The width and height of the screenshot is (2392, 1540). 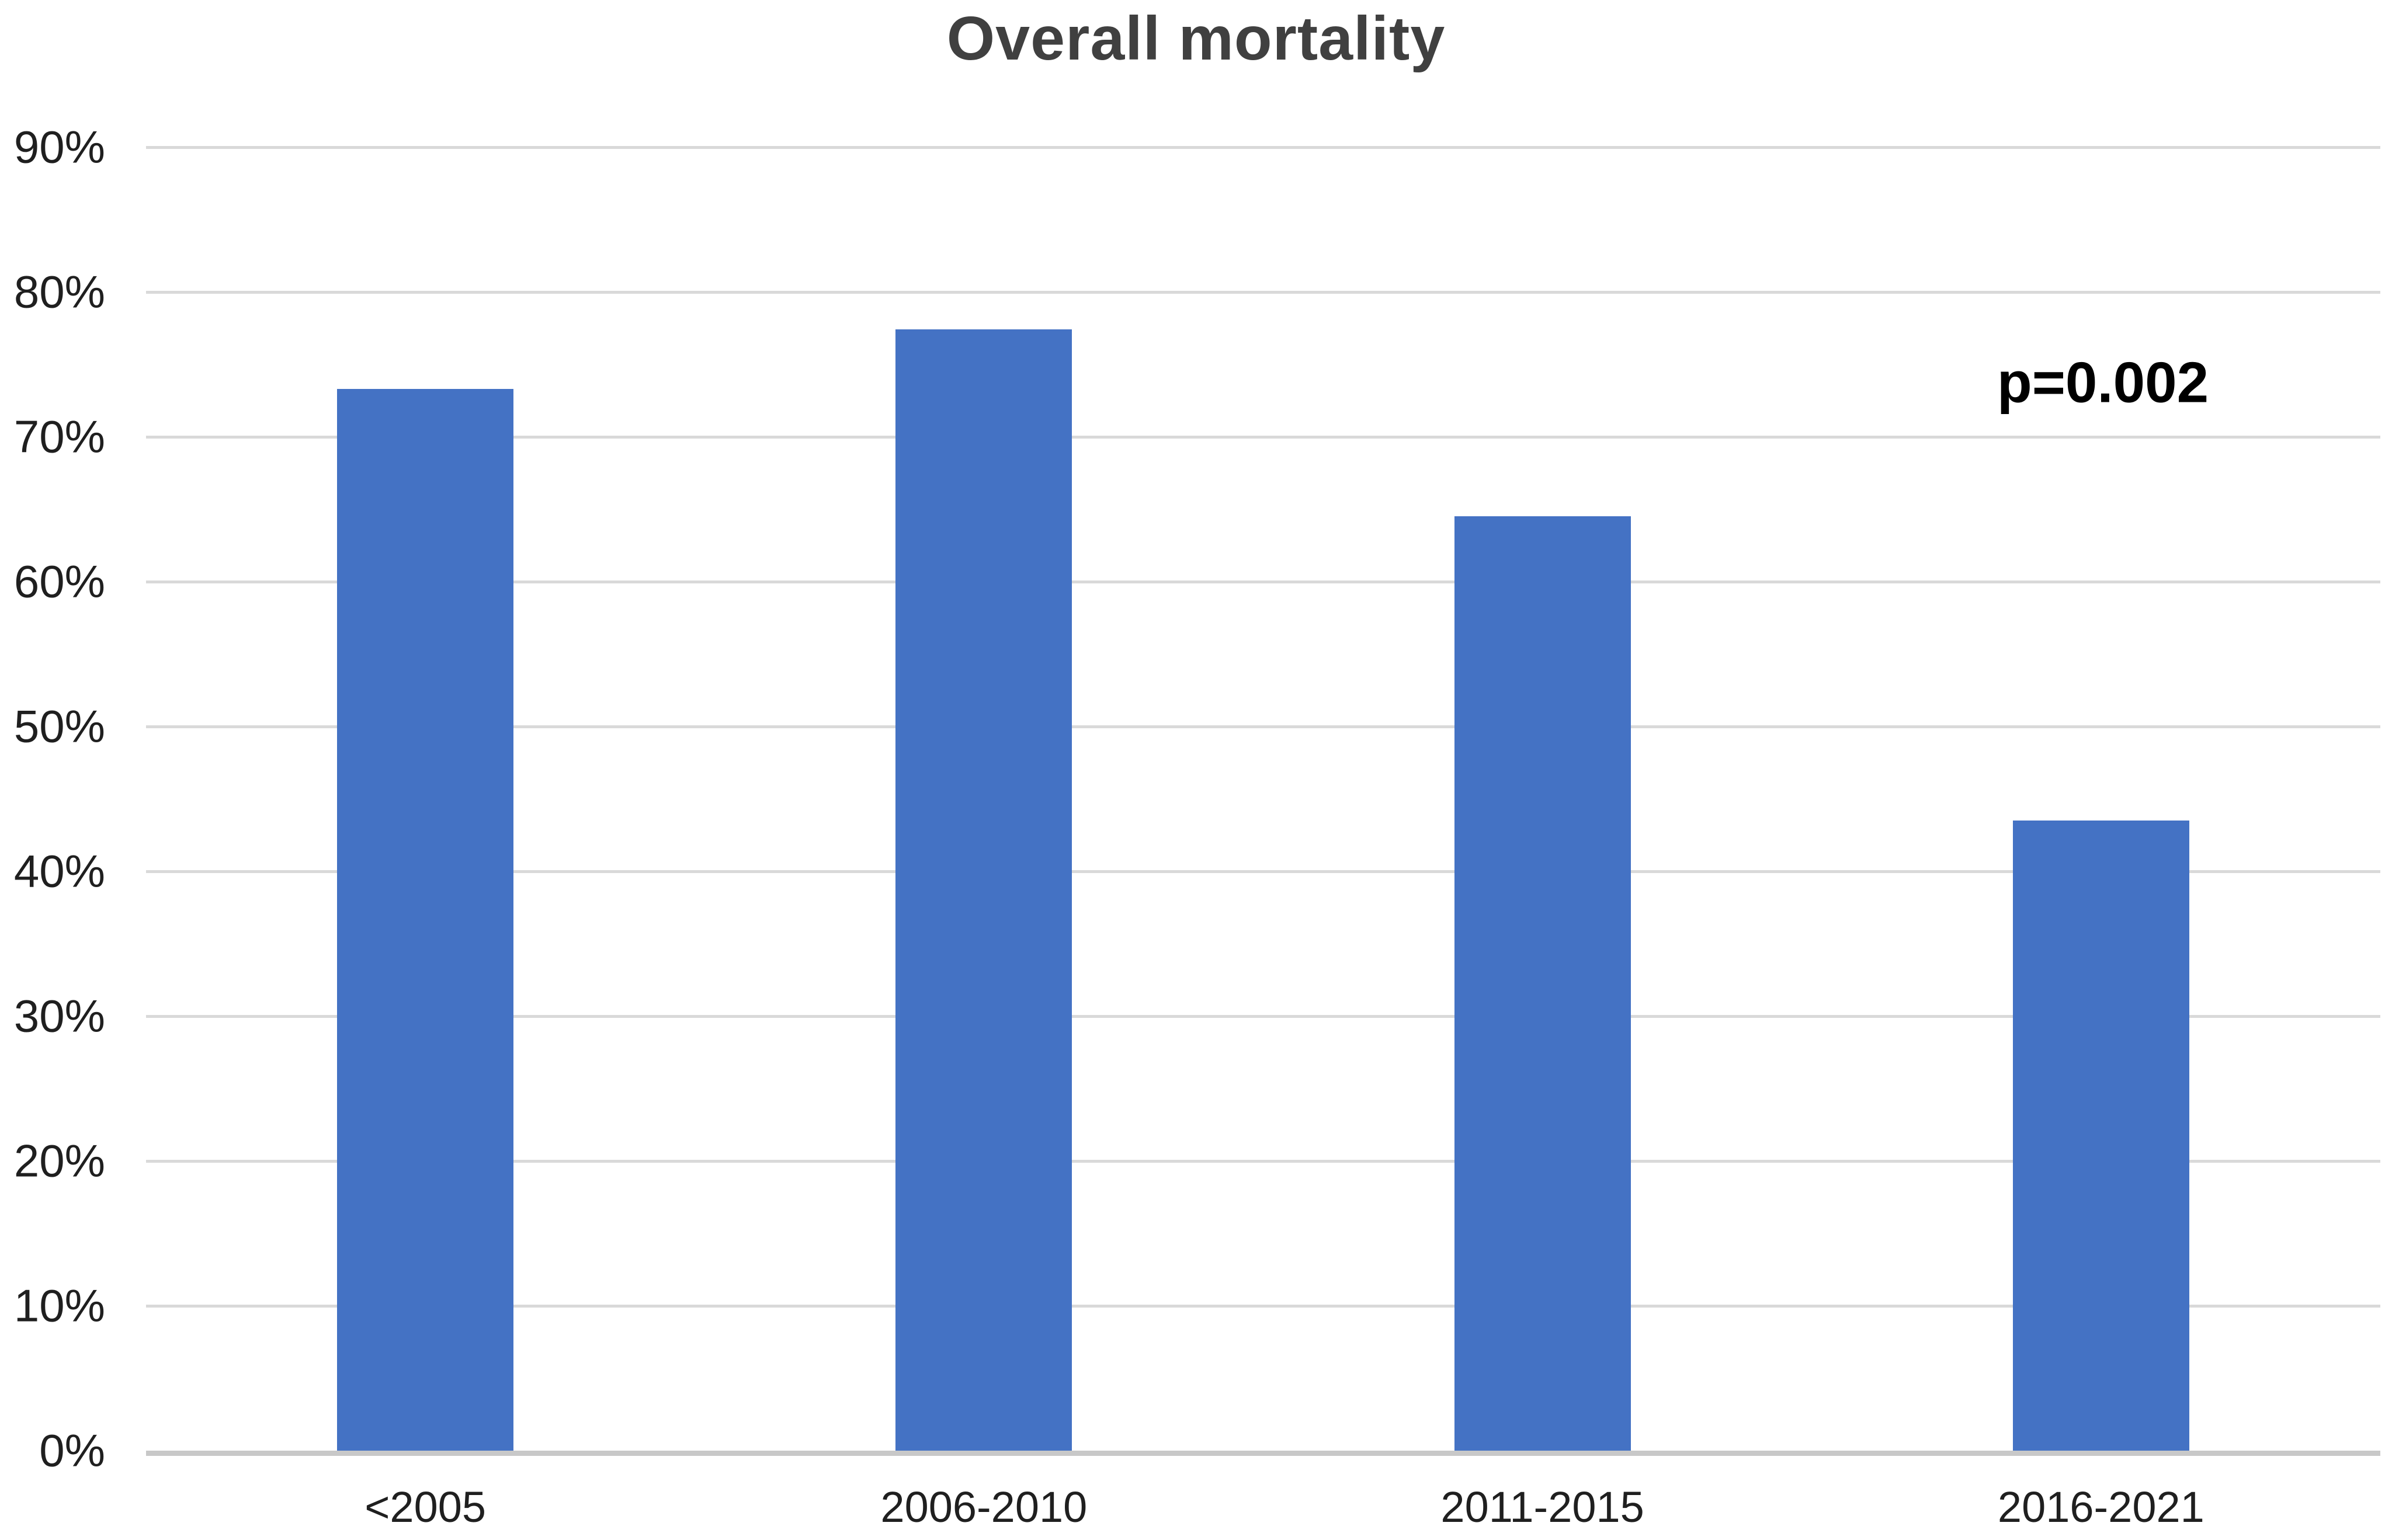 What do you see at coordinates (72, 1450) in the screenshot?
I see `y-axis-tick-label: 0%` at bounding box center [72, 1450].